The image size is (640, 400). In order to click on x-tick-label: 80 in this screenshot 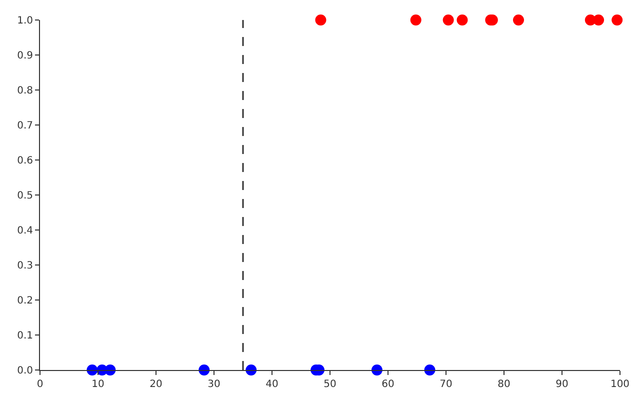, I will do `click(504, 384)`.